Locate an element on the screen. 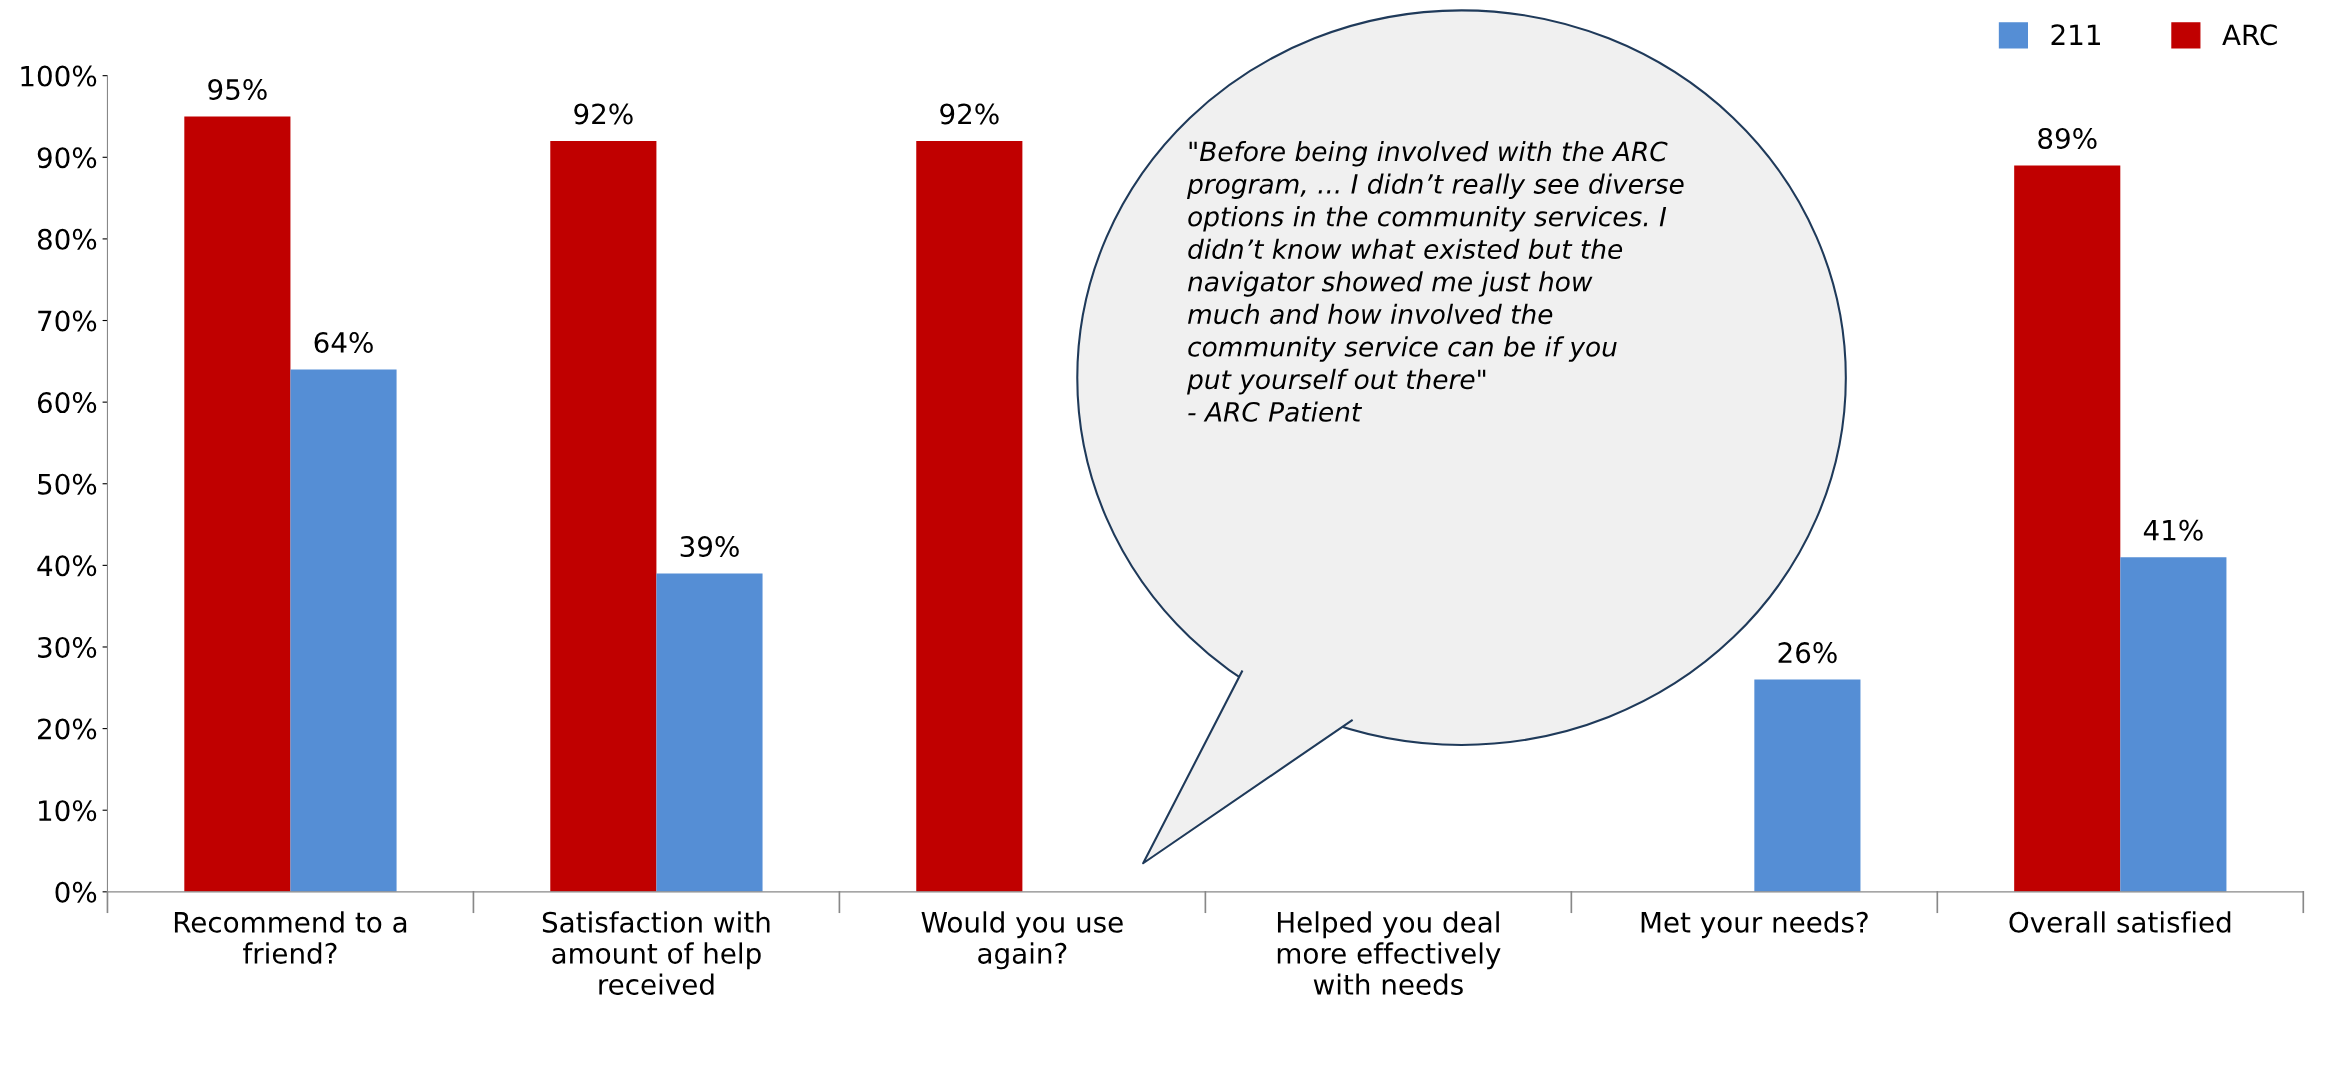 This screenshot has width=2336, height=1081. x-tick-label: Satisfaction with amount of help received is located at coordinates (656, 953).